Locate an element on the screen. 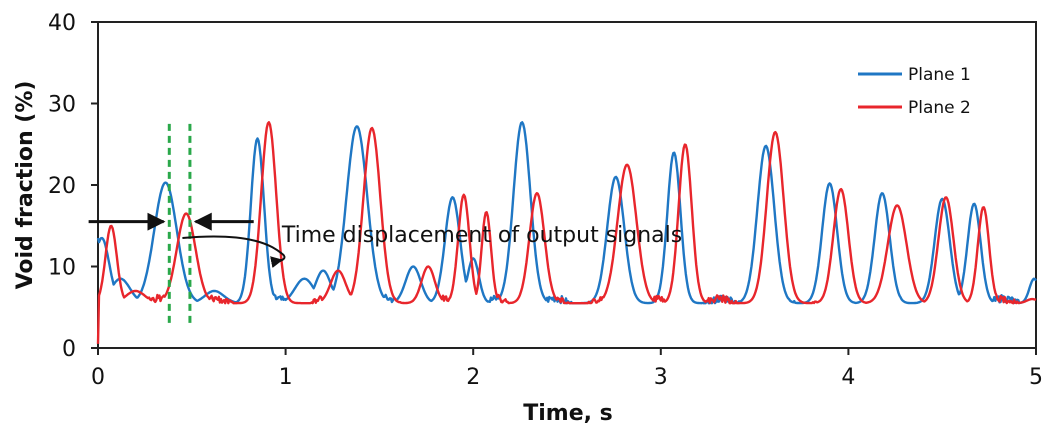 Image resolution: width=1044 pixels, height=430 pixels. markers-layer is located at coordinates (179, 223).